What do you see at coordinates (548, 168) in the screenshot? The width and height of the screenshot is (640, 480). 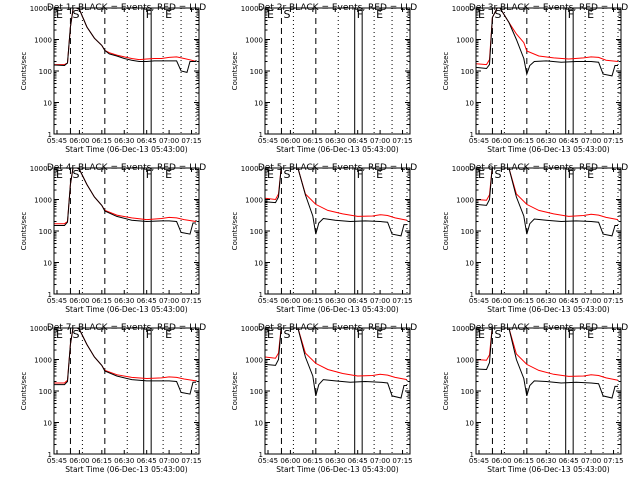 I see `panel-title: Det 6r BLACK = Events, RED = LLD` at bounding box center [548, 168].